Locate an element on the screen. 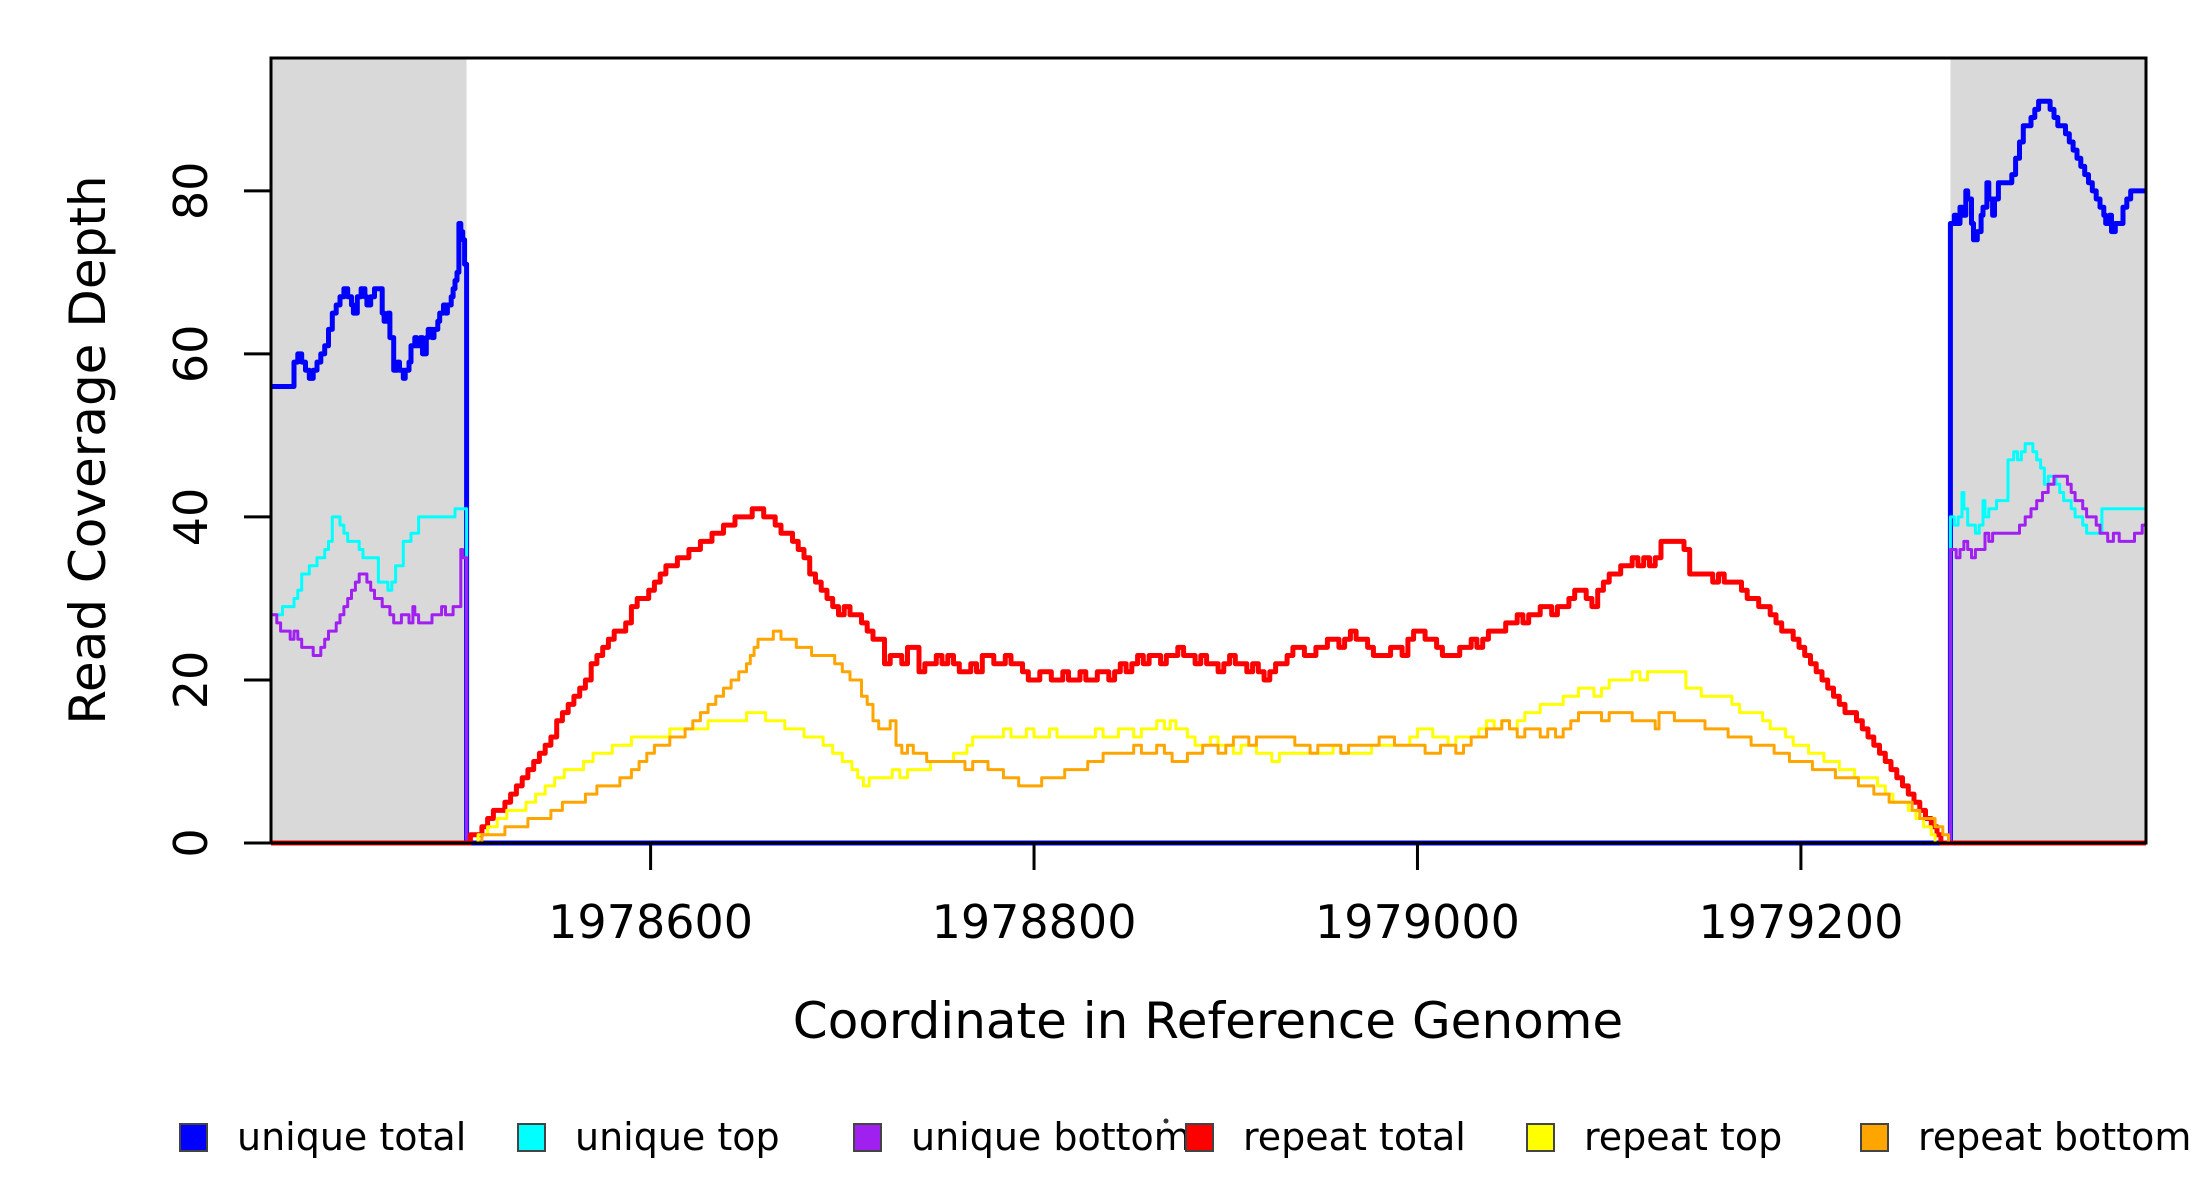  legend-item-unique-total: unique total is located at coordinates (322, 1137).